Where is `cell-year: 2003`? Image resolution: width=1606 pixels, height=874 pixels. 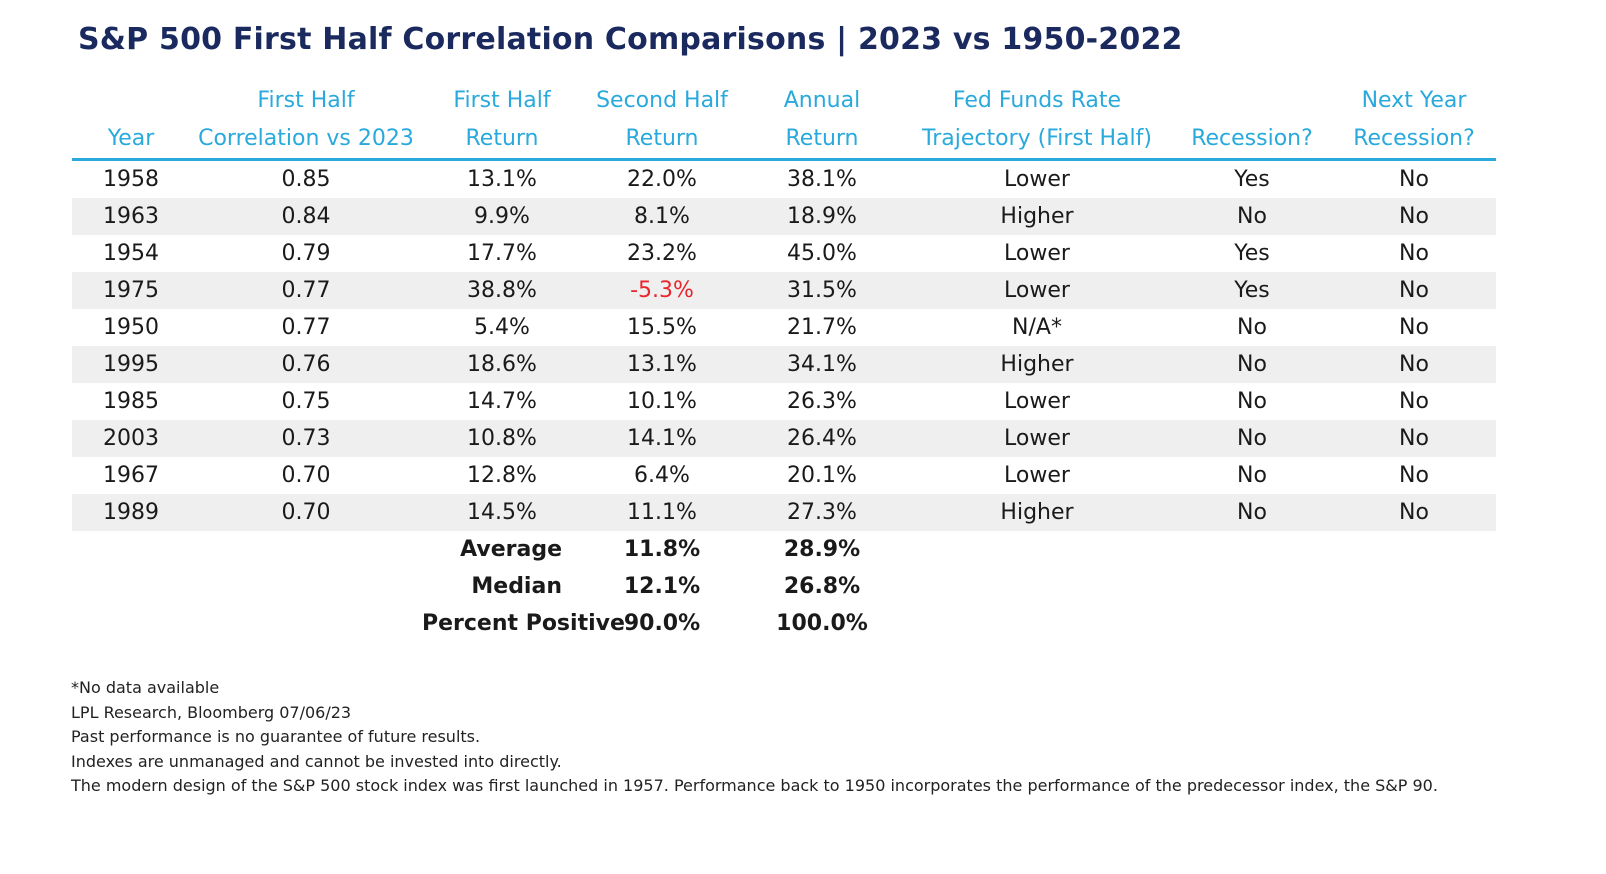
cell-year: 2003 is located at coordinates (131, 438).